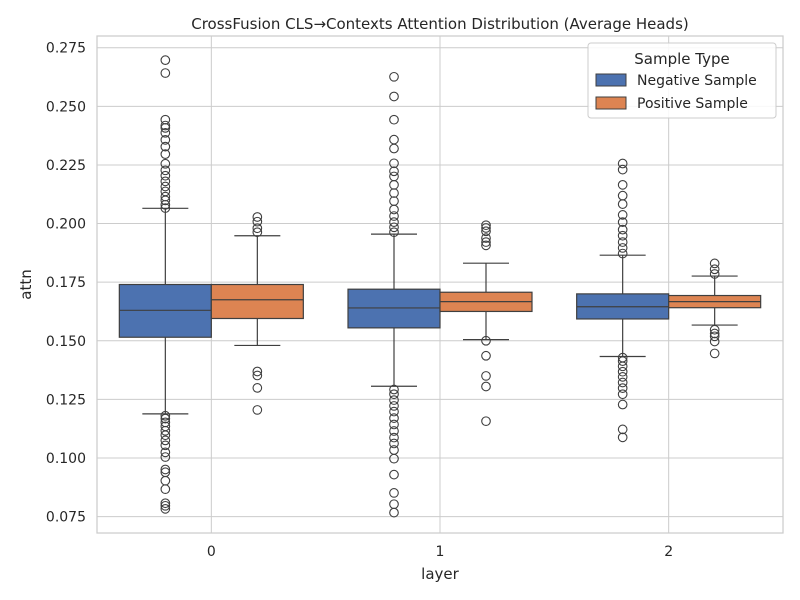  I want to click on legend-swatch-positive, so click(611, 103).